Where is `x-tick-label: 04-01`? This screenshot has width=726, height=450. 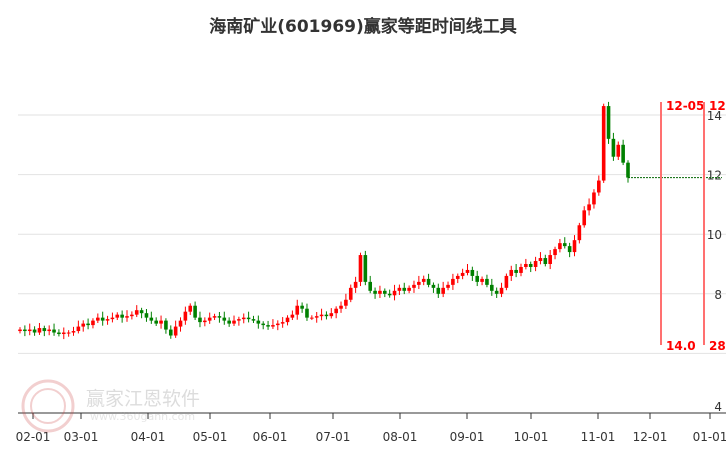
x-tick-label: 04-01 is located at coordinates (148, 437).